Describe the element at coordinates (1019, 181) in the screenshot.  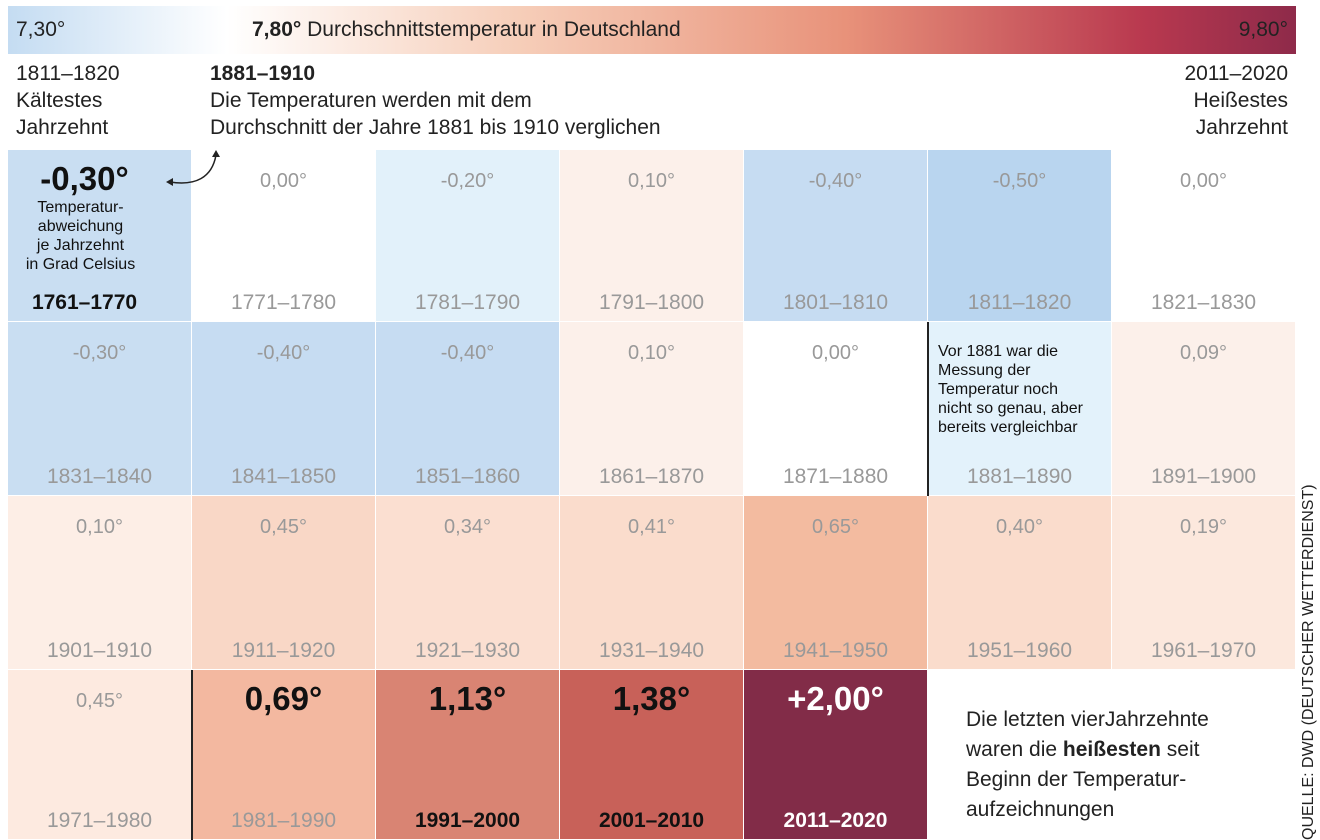
I see `deviation: -0,50°` at that location.